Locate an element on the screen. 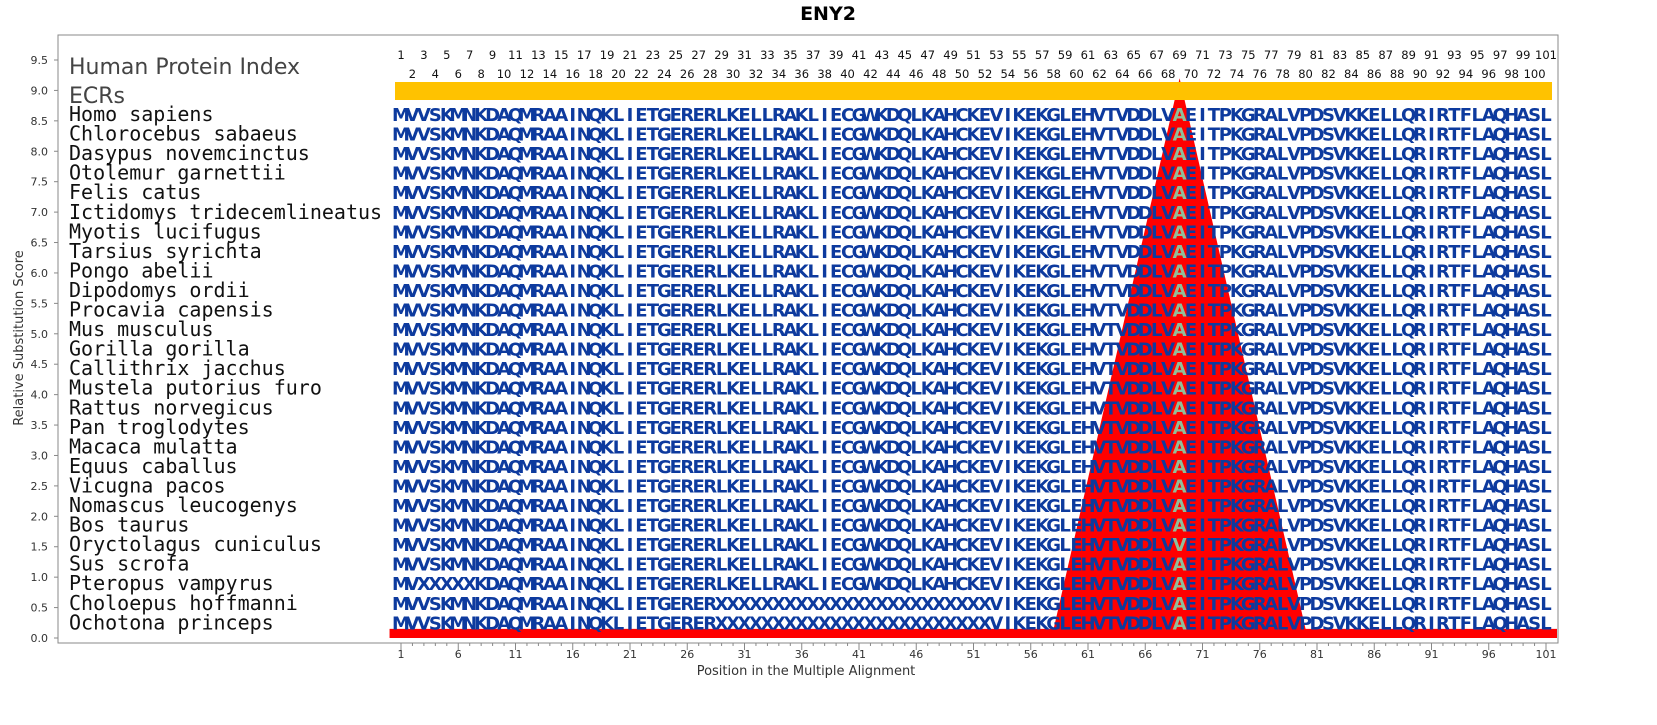  y-tick-label: 3.5 is located at coordinates (40, 425).